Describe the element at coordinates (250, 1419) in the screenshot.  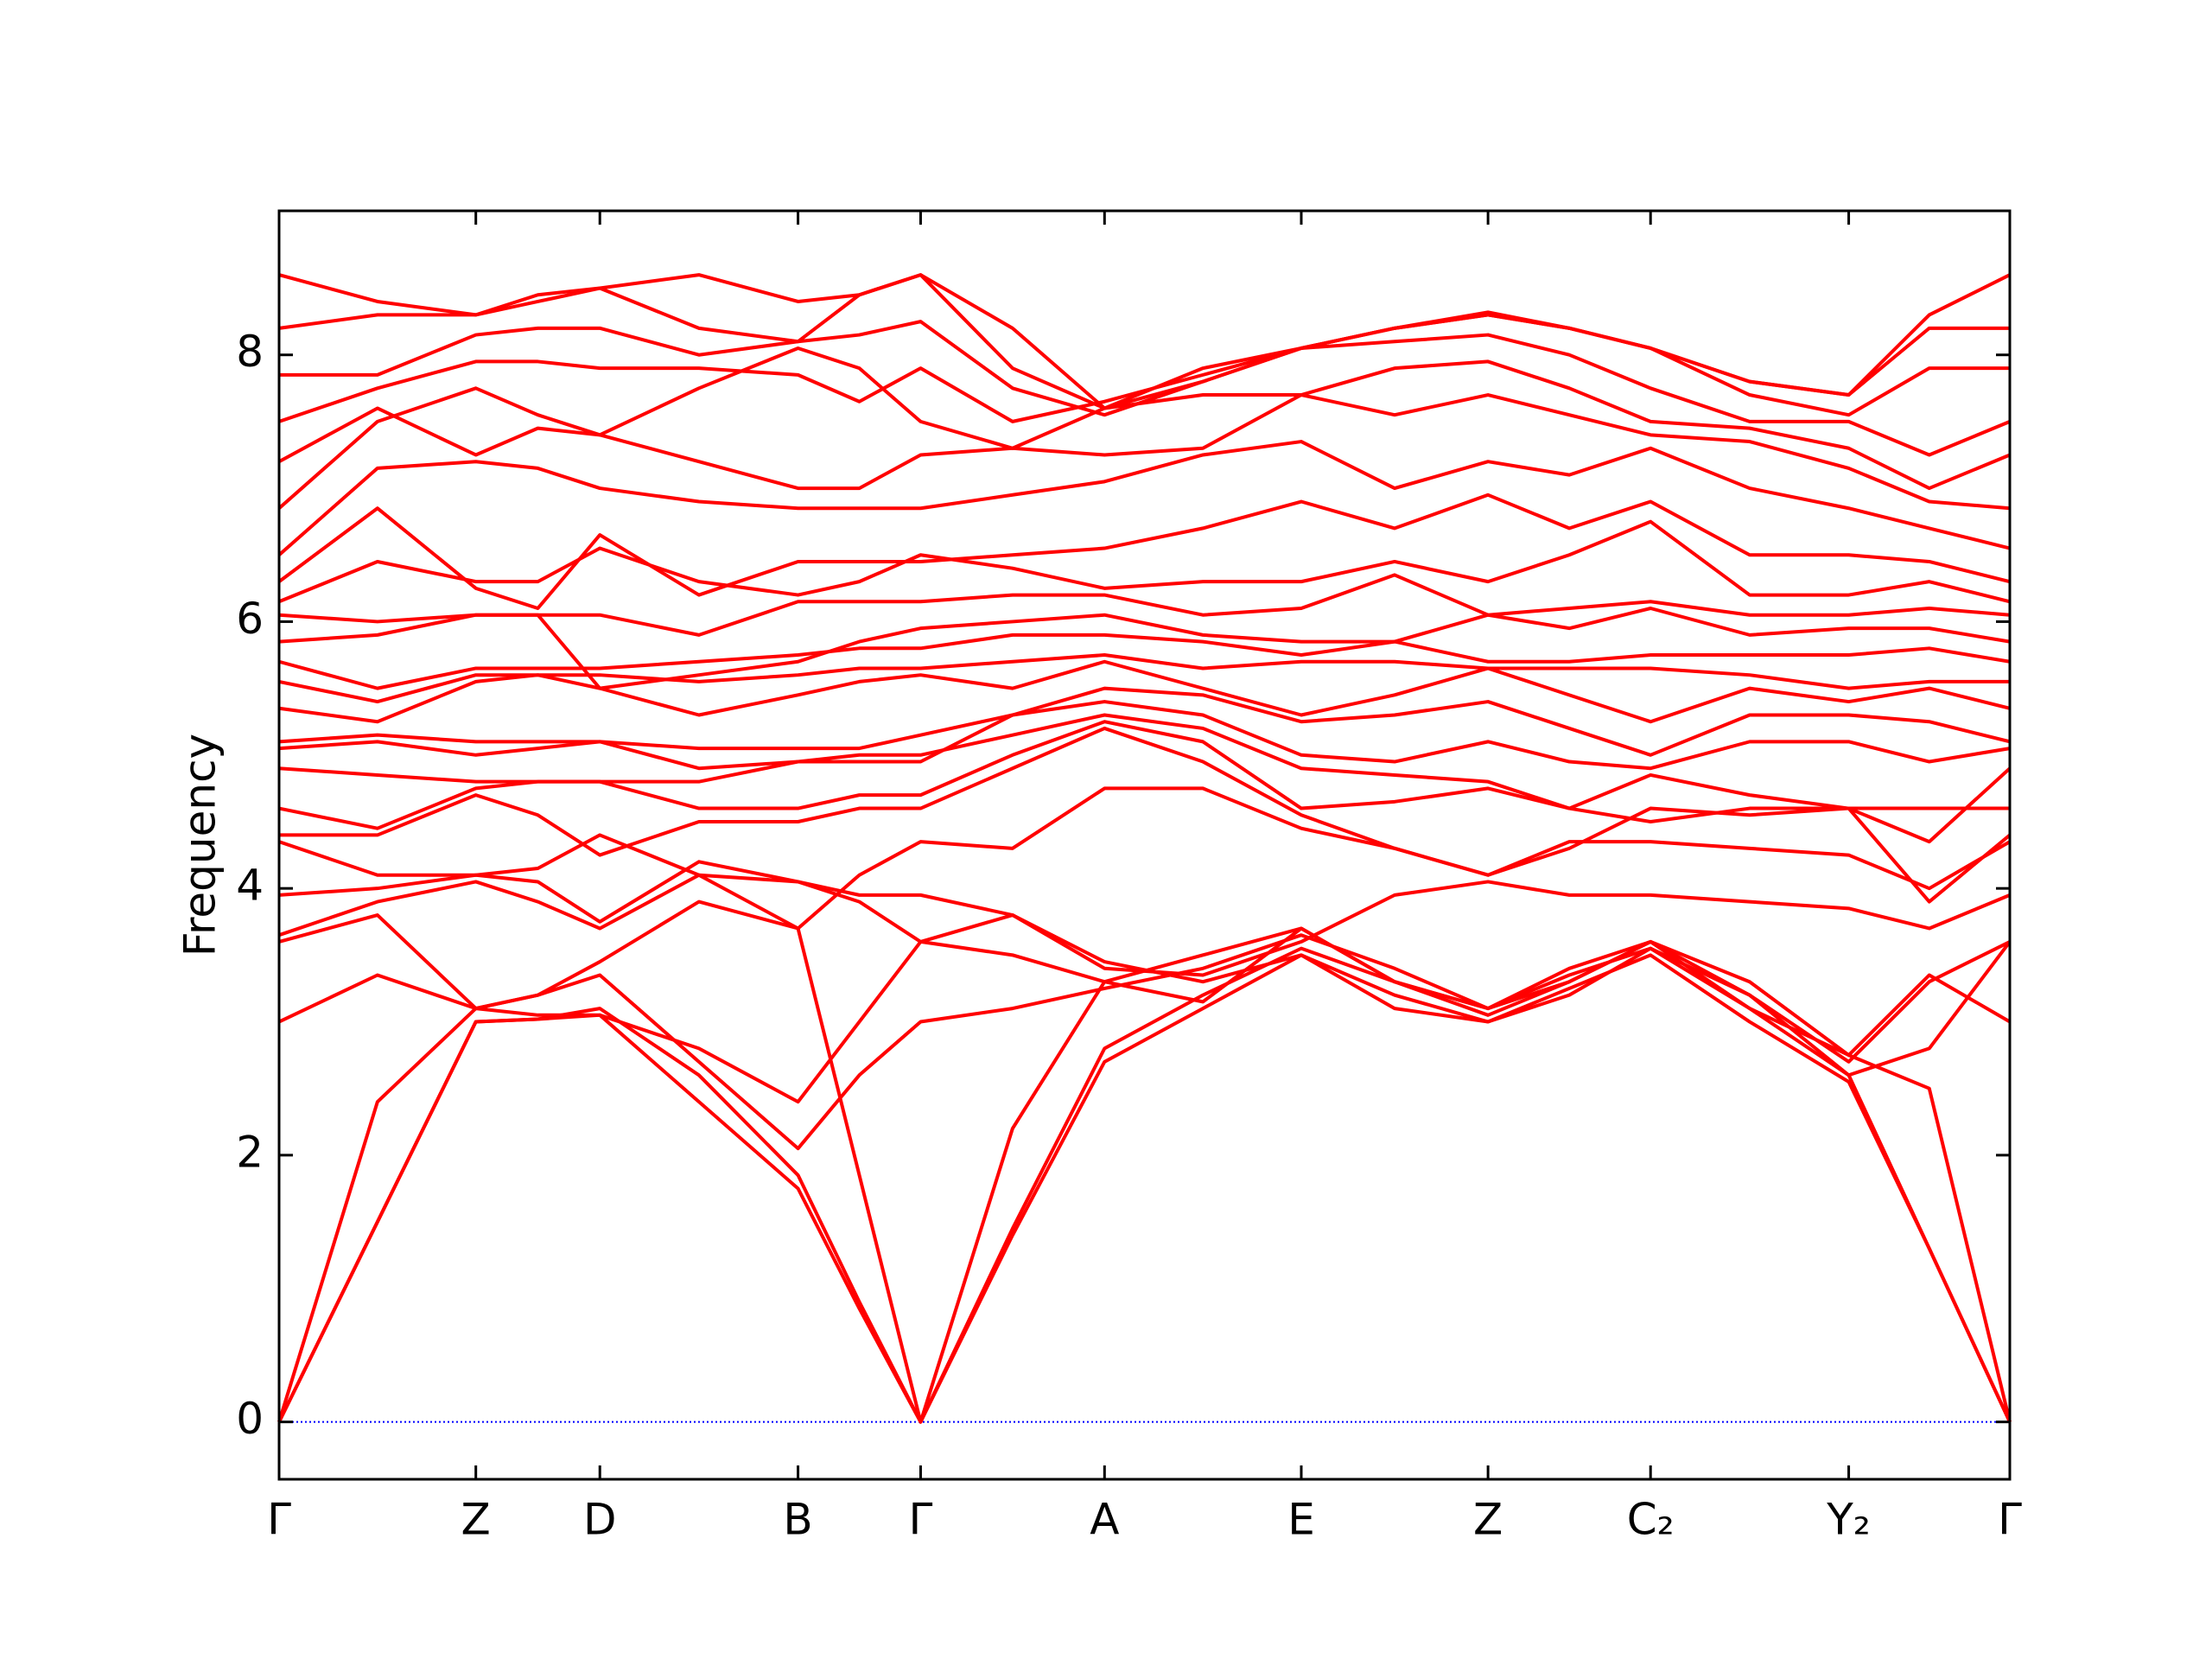
I see `y-tick-label: 0` at that location.